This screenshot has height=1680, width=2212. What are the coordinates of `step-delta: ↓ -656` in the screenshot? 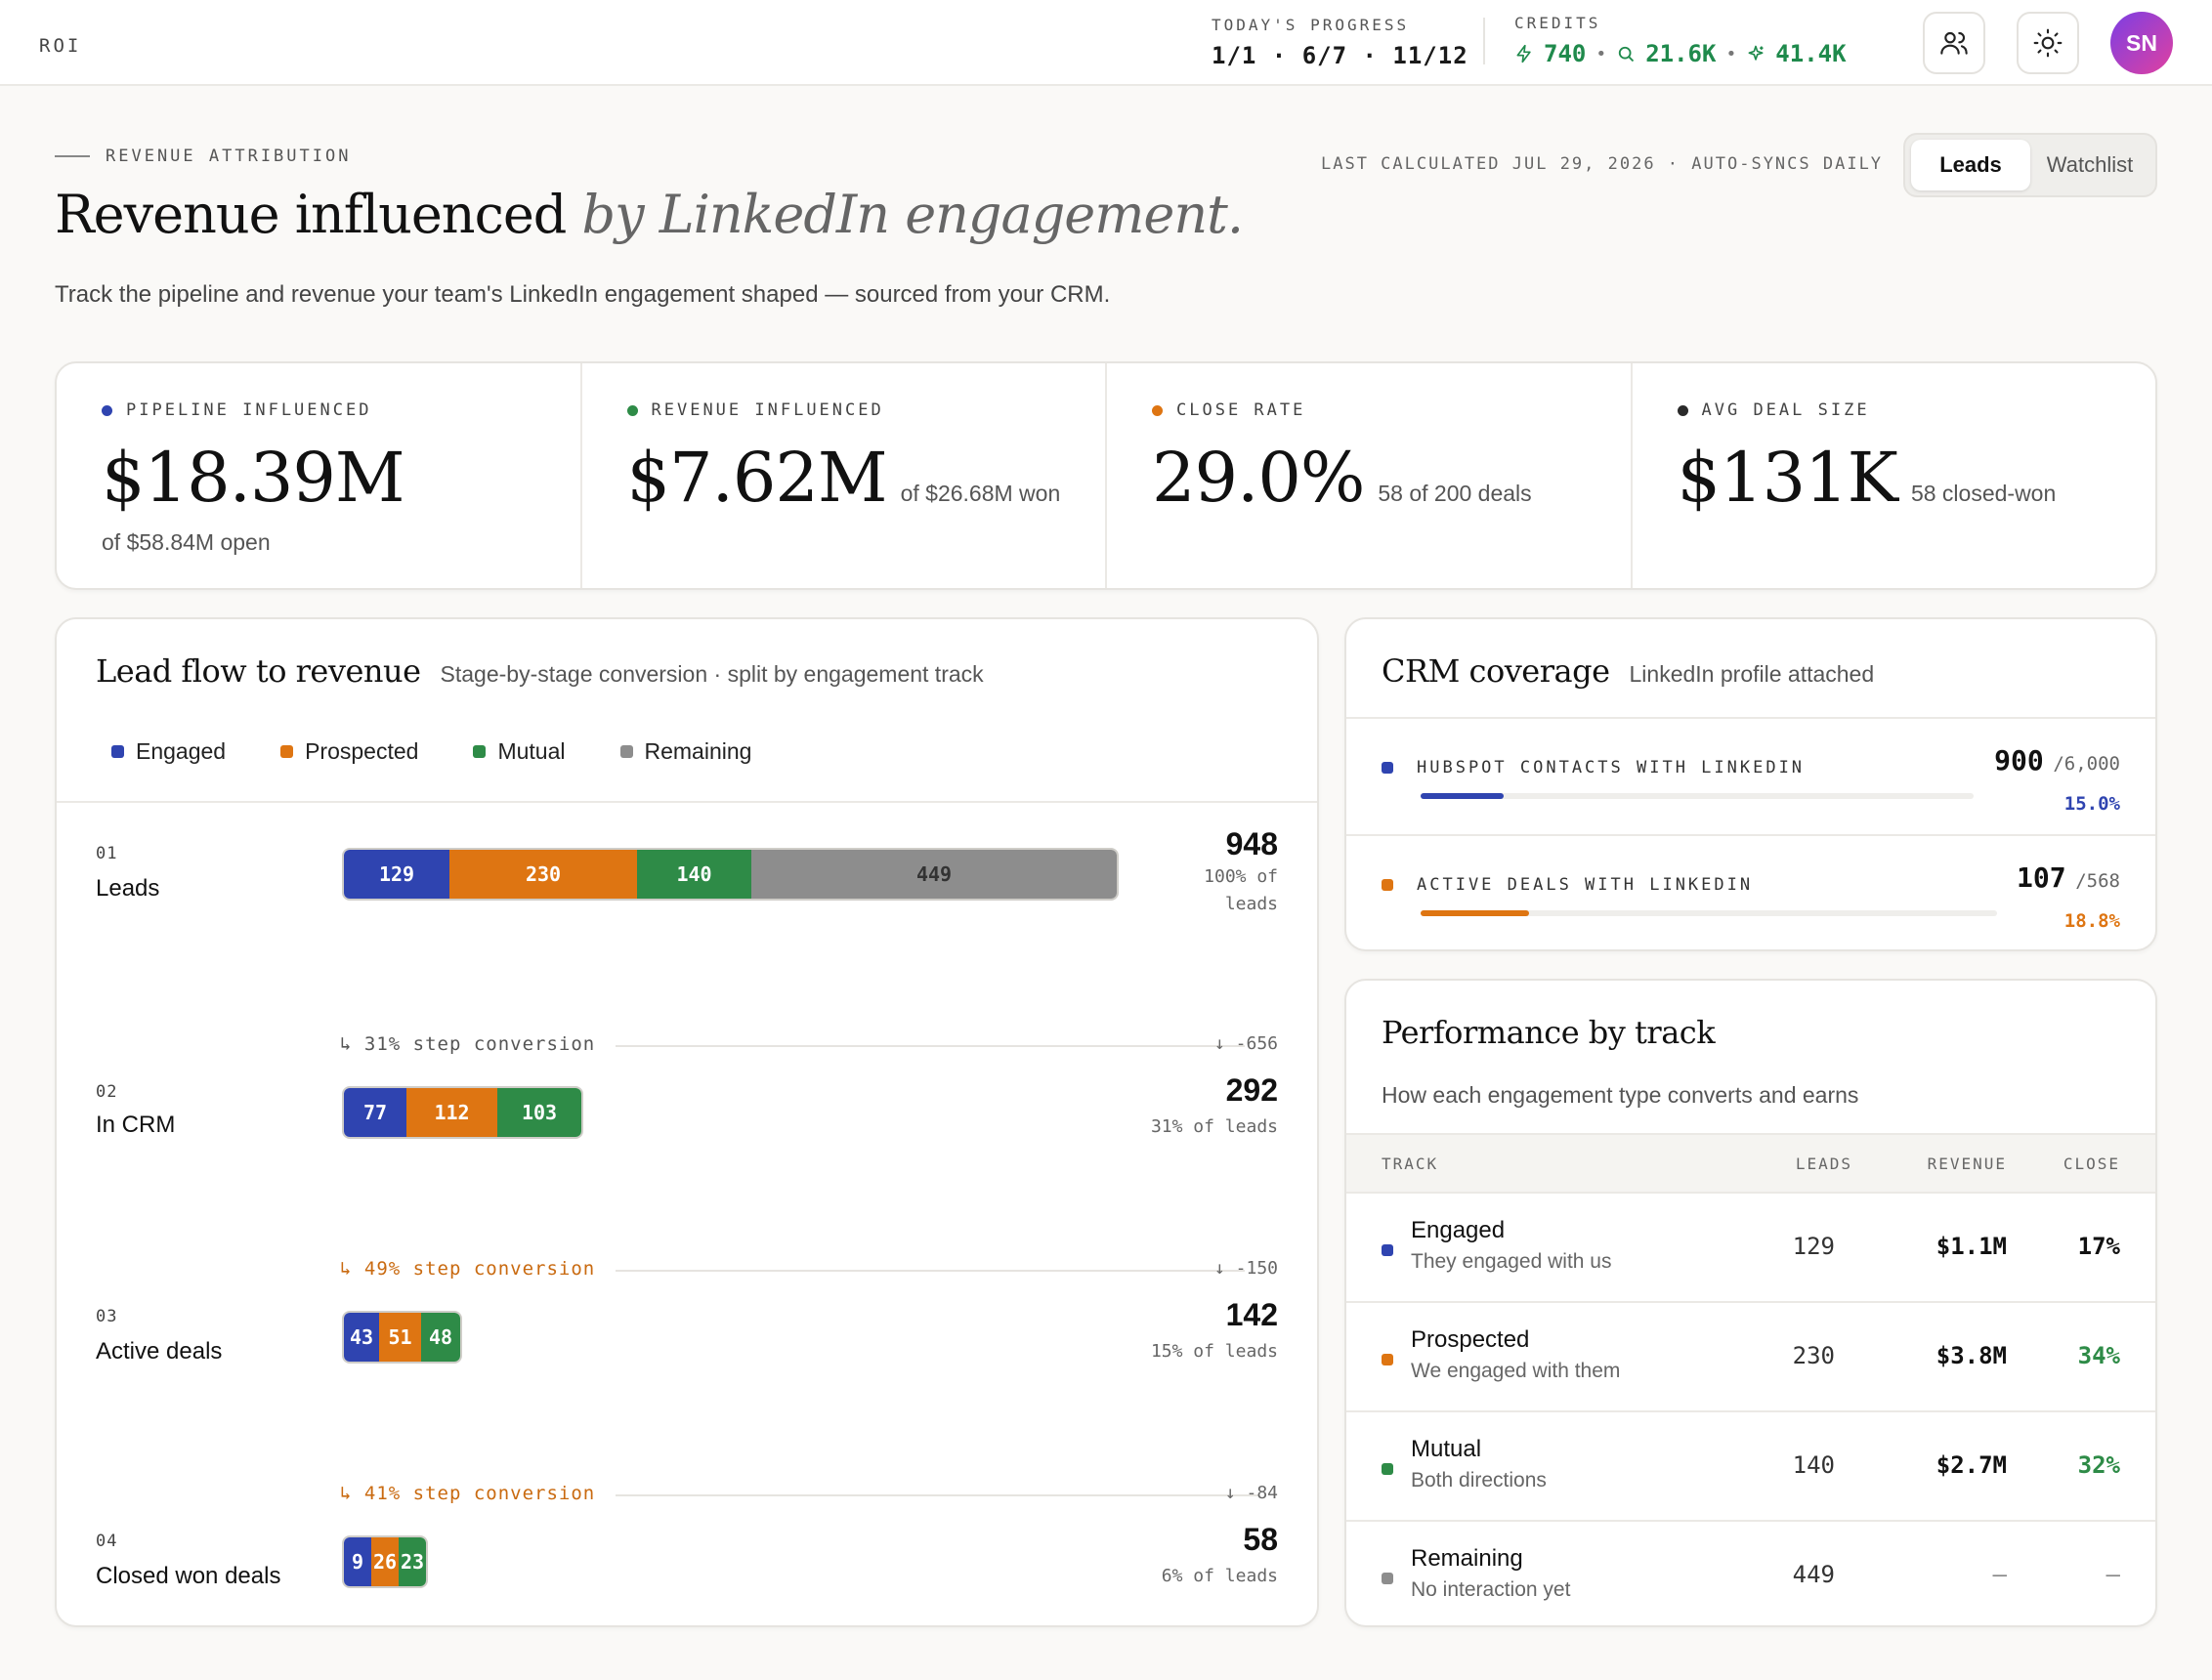 It's located at (1245, 1043).